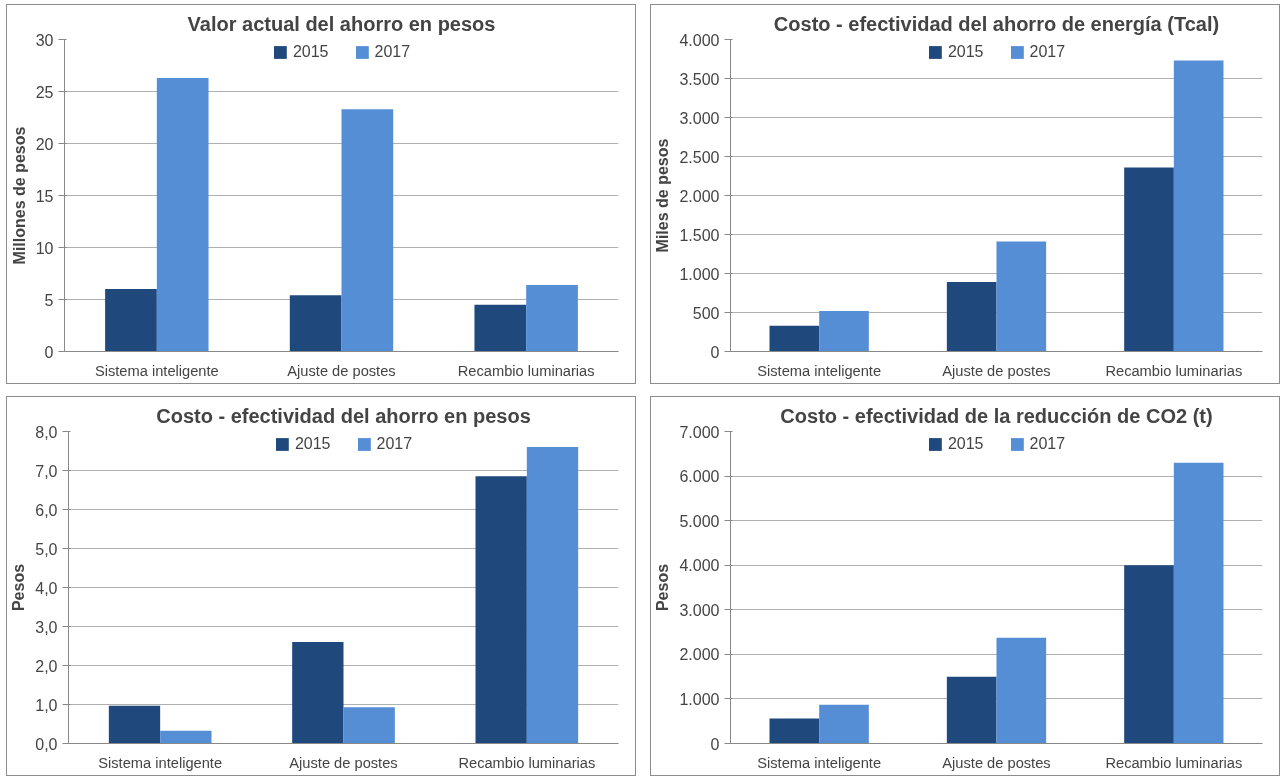  I want to click on y-tick-label: 5.000, so click(699, 521).